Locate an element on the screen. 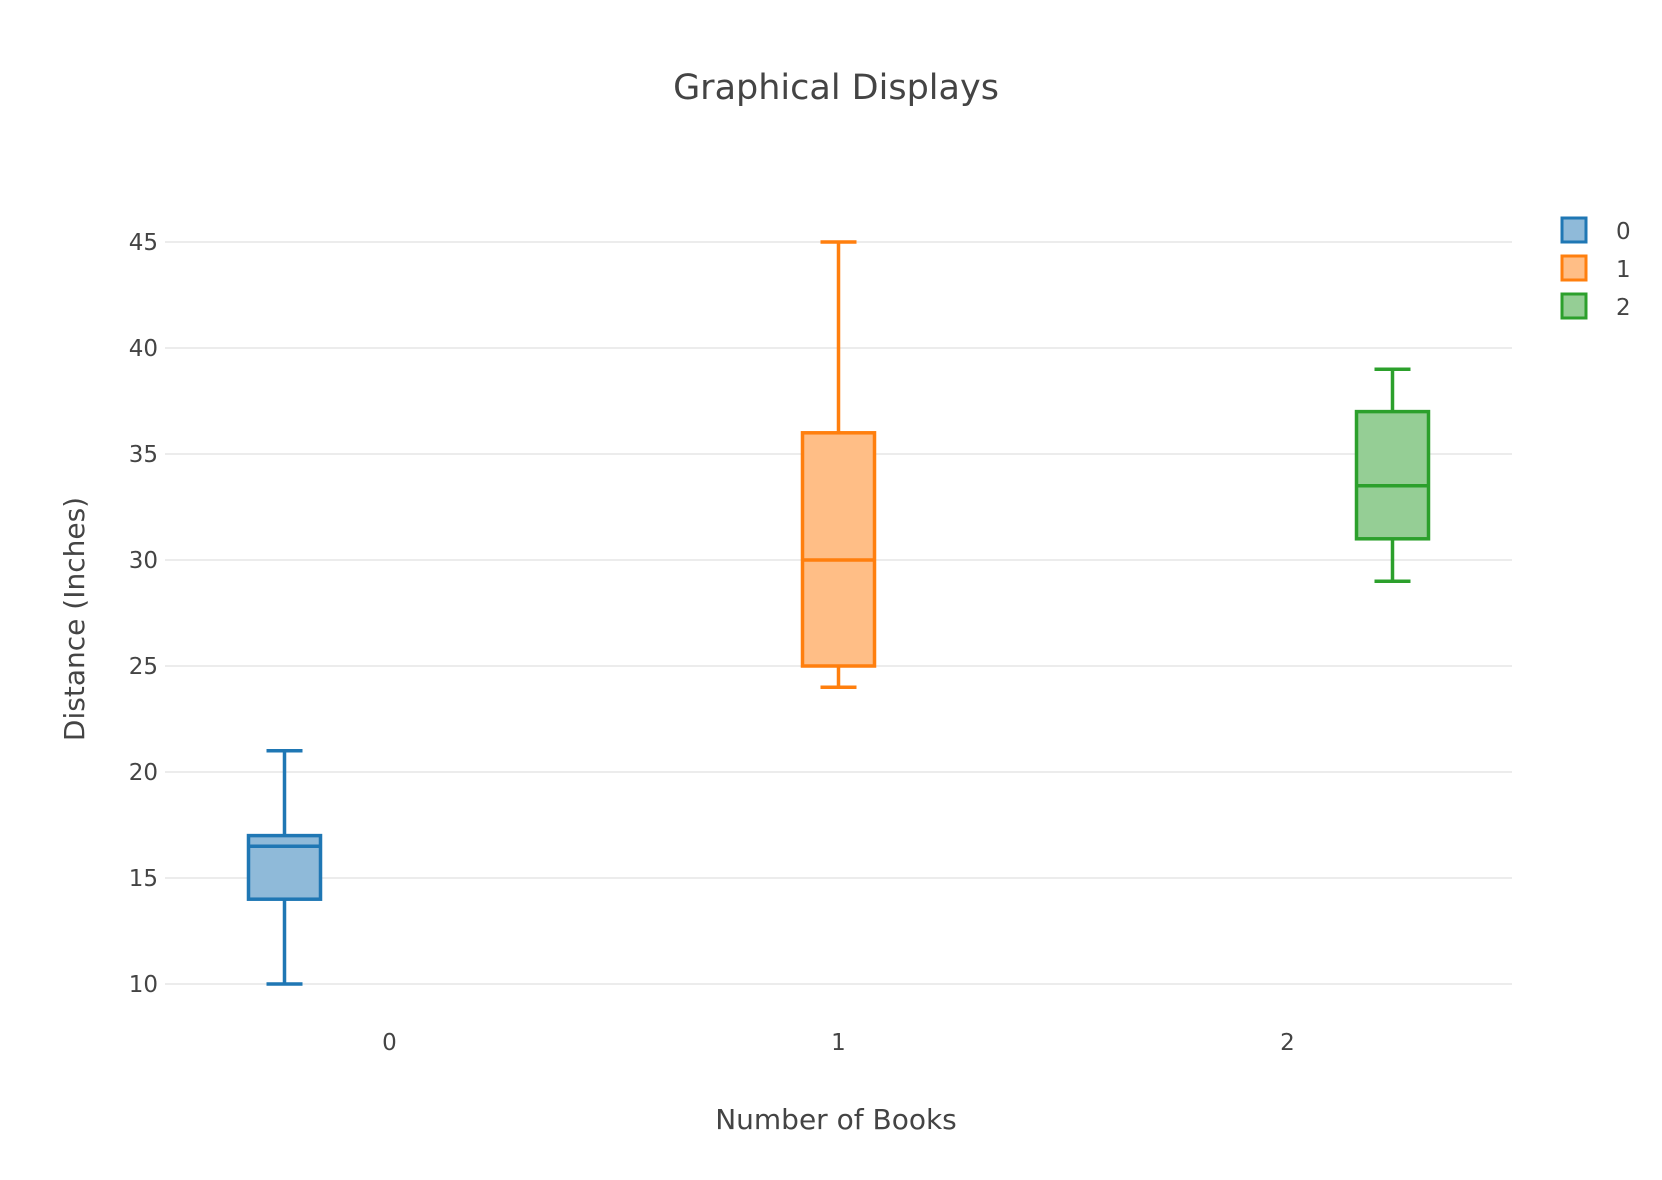  legend-item-2: 2 is located at coordinates (1595, 306).